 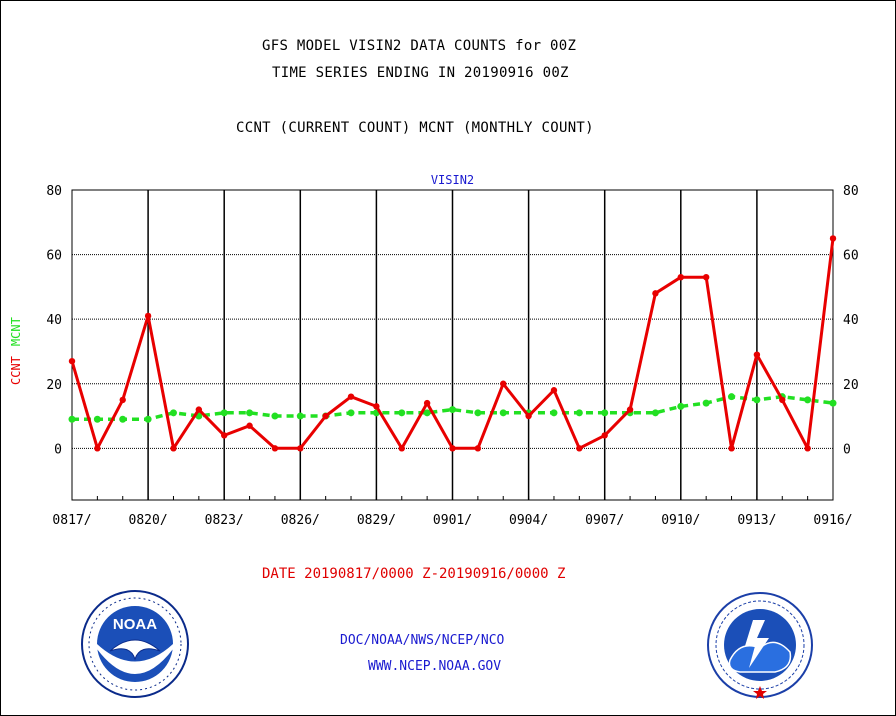 What do you see at coordinates (851, 256) in the screenshot?
I see `y-tick-label-right: 60` at bounding box center [851, 256].